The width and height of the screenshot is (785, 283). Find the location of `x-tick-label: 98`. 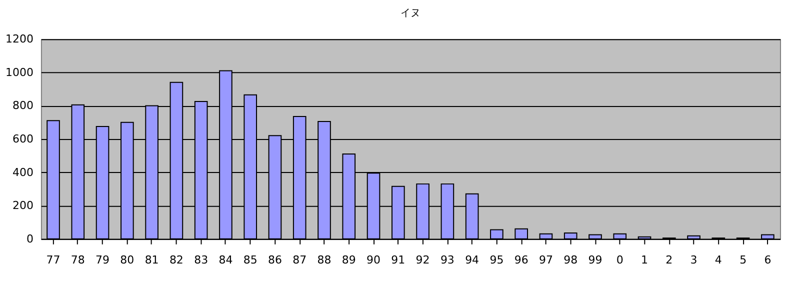

x-tick-label: 98 is located at coordinates (571, 259).